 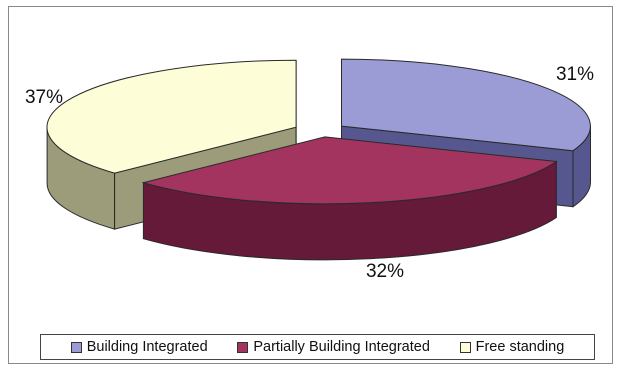 What do you see at coordinates (575, 74) in the screenshot?
I see `data-label-building-integrated: 31%` at bounding box center [575, 74].